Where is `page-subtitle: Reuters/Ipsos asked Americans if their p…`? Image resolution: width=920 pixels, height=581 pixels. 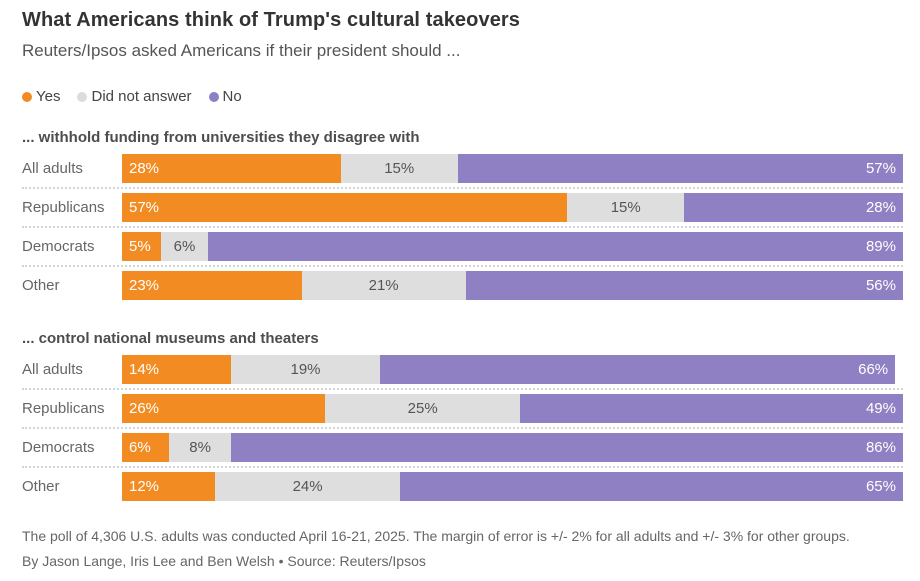
page-subtitle: Reuters/Ipsos asked Americans if their p… is located at coordinates (241, 50).